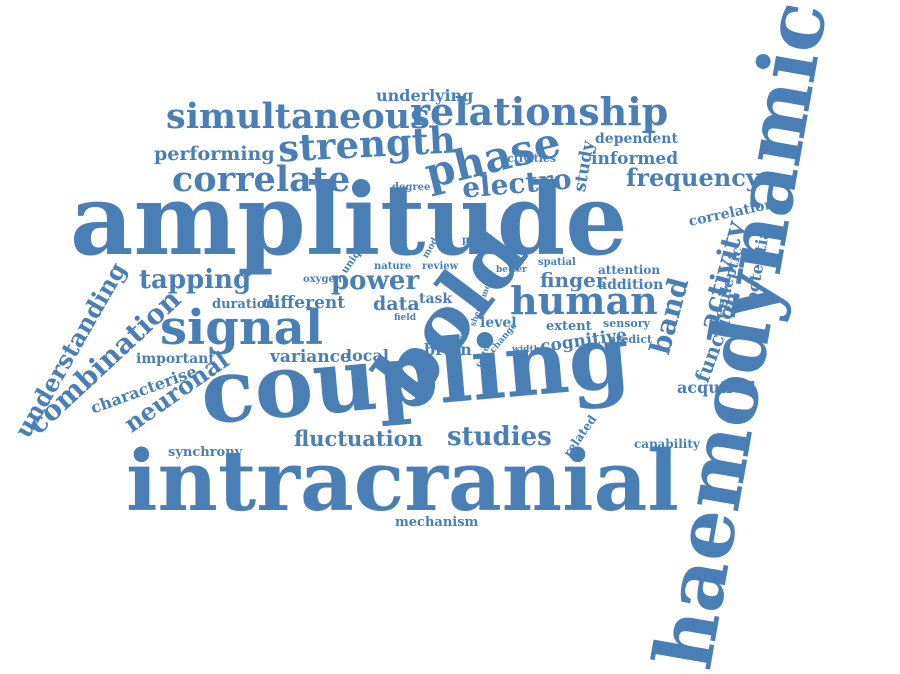 The image size is (900, 674). What do you see at coordinates (636, 139) in the screenshot?
I see `word-dependent: dependent` at bounding box center [636, 139].